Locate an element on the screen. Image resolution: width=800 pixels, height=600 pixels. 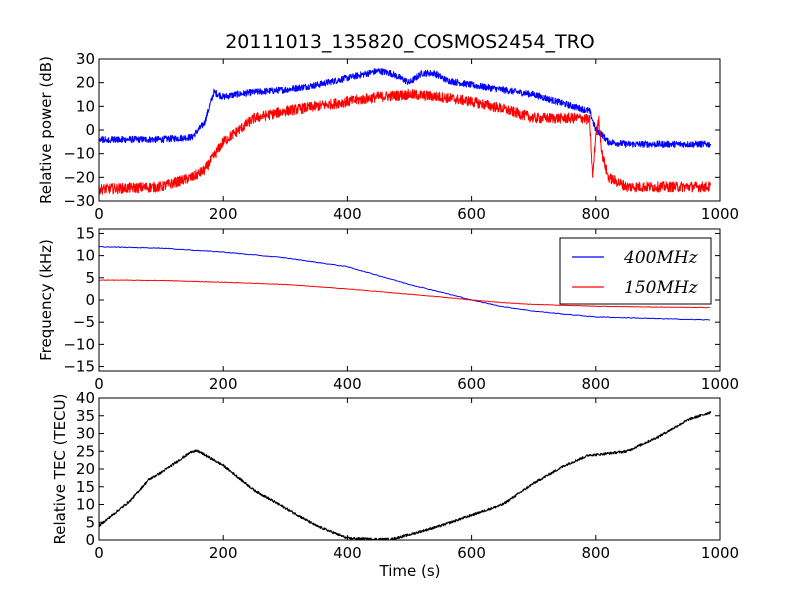
power-x-tick-label: 1000 is located at coordinates (720, 214).